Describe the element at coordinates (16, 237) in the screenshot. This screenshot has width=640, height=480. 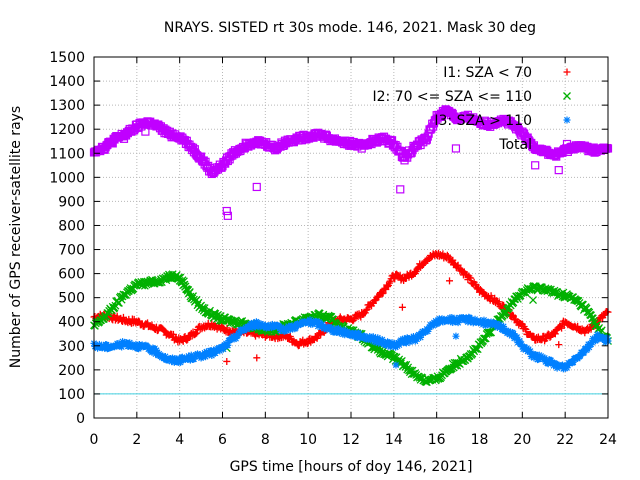
I see `y-axis-label: Number of GPS receiver-satellite rays` at that location.